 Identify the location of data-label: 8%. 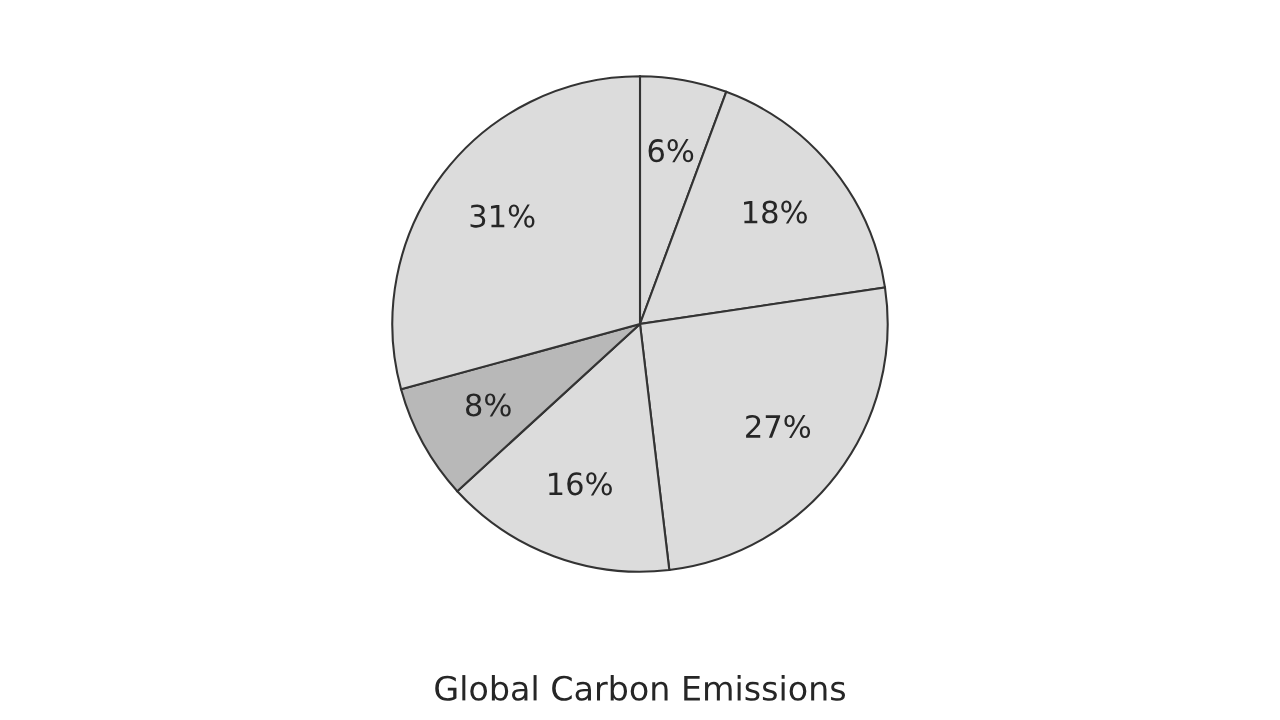
(488, 405).